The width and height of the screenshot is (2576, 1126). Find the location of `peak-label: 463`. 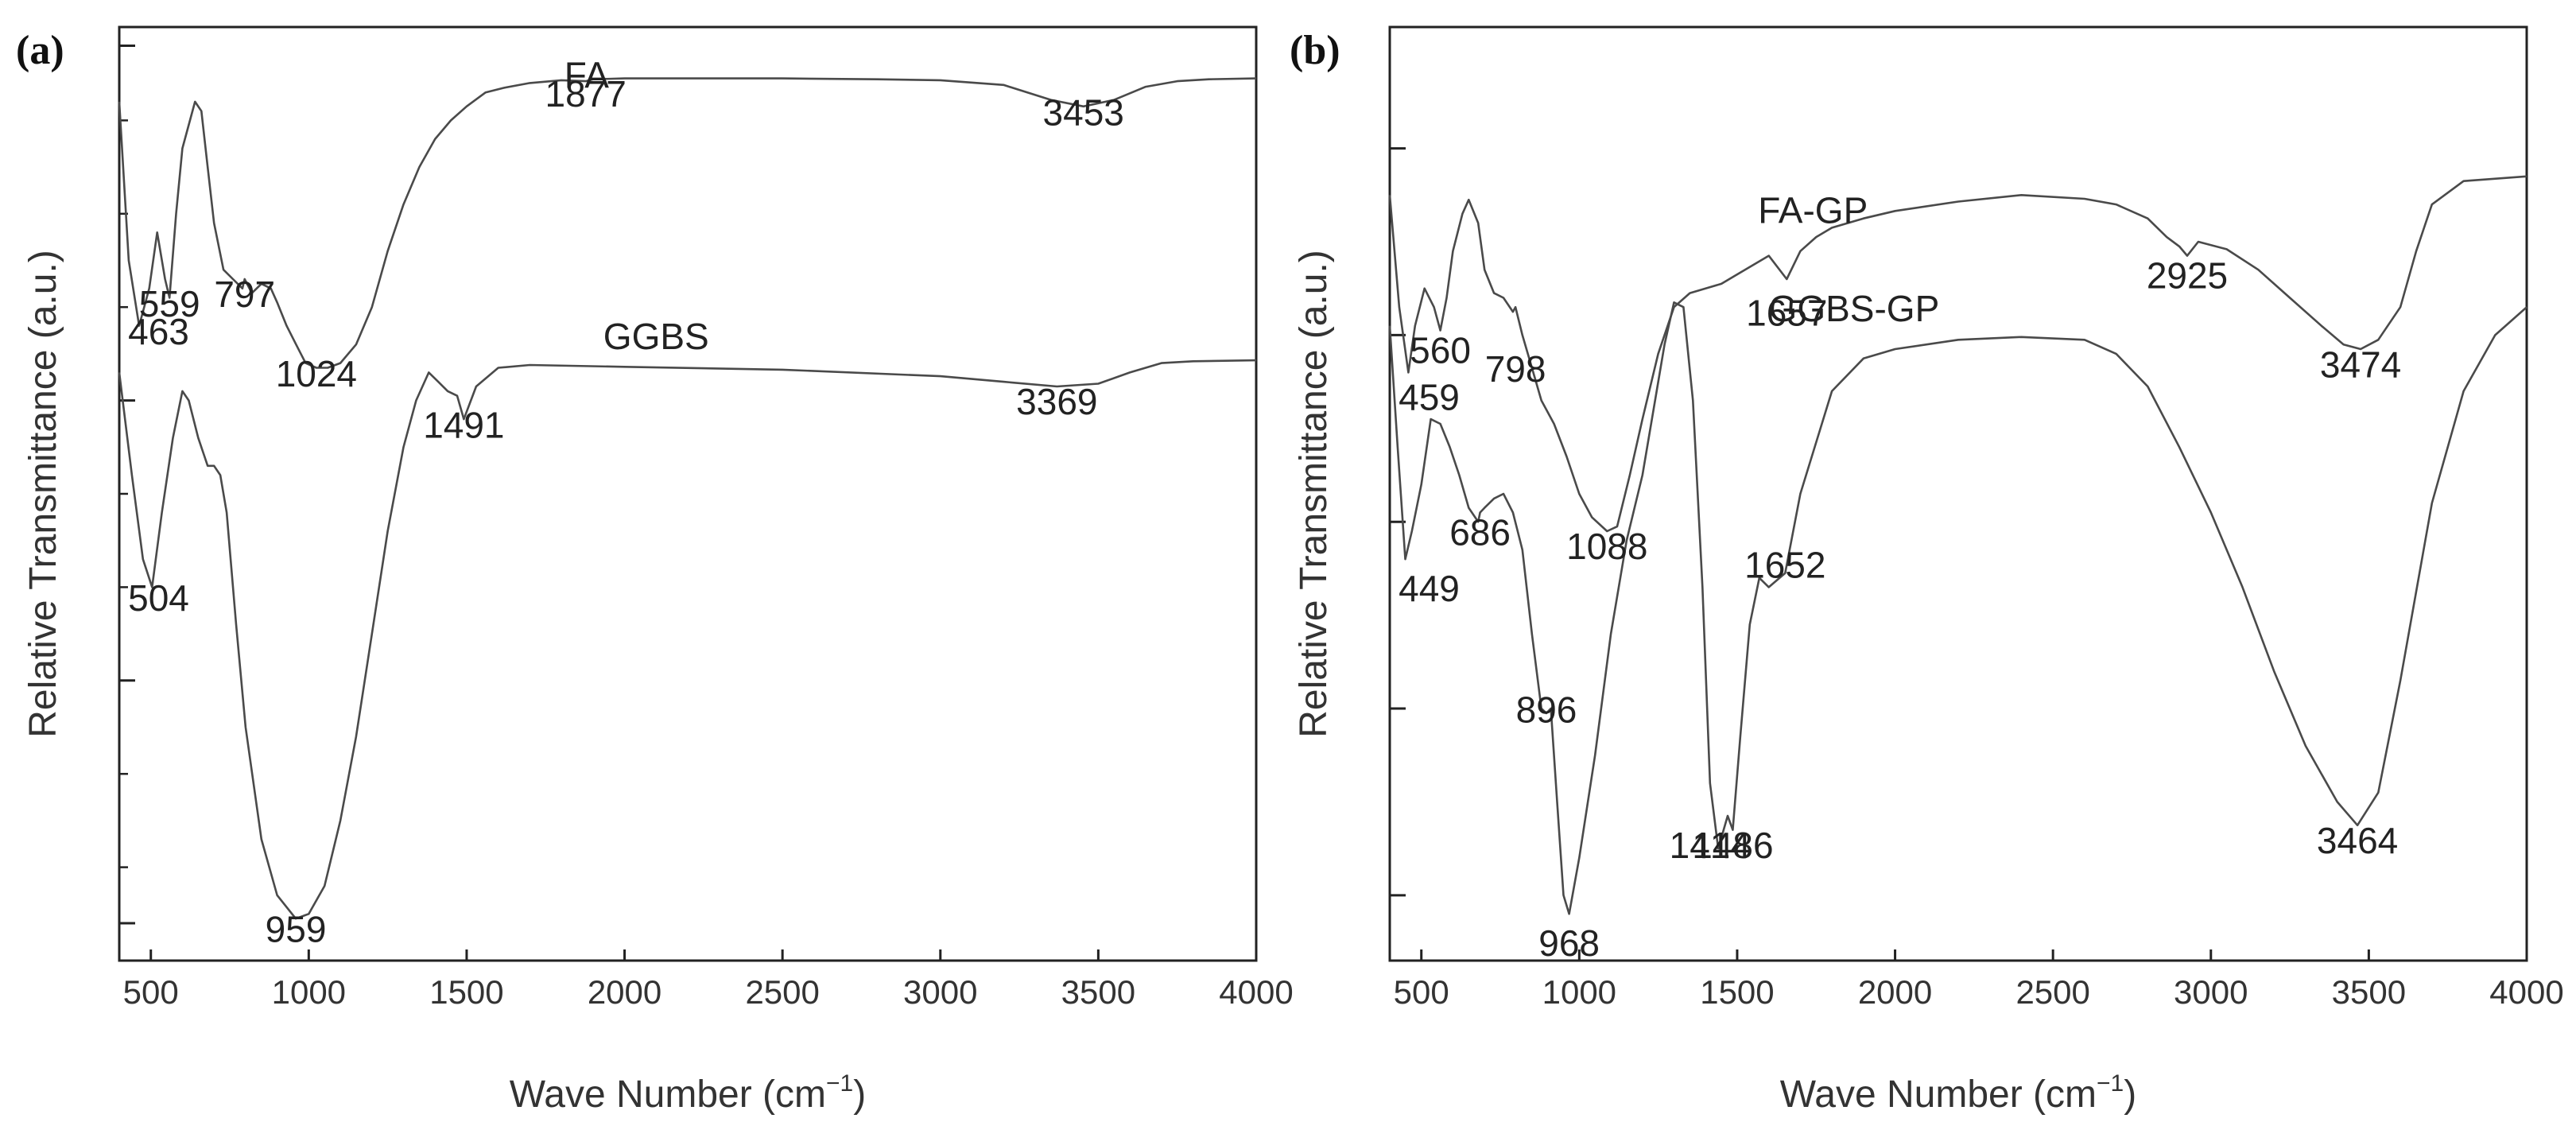

peak-label: 463 is located at coordinates (158, 331).